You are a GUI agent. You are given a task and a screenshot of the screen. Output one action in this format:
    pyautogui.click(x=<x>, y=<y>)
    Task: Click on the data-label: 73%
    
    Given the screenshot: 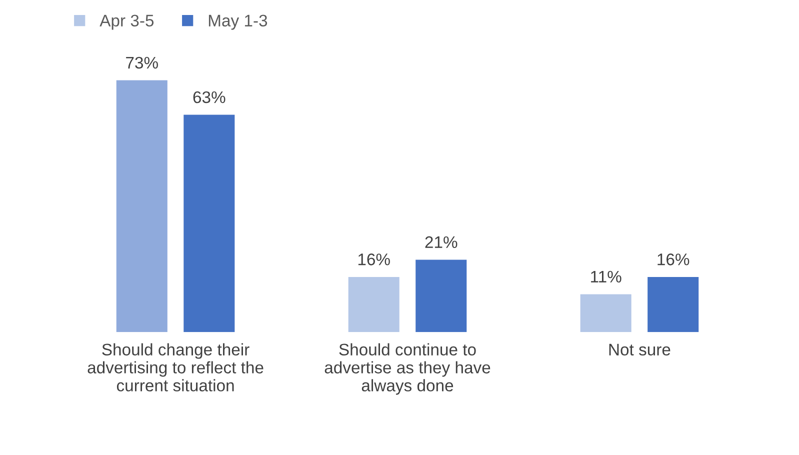 What is the action you would take?
    pyautogui.click(x=142, y=62)
    